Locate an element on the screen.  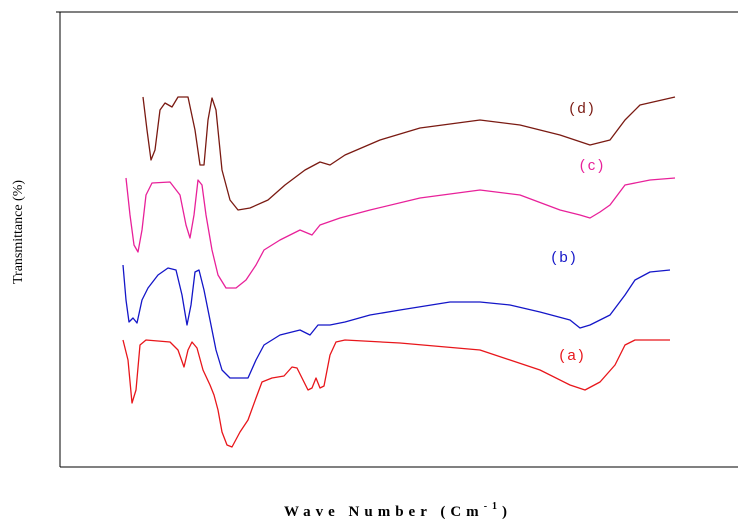
x-axis-title-close: ) is located at coordinates (507, 512).